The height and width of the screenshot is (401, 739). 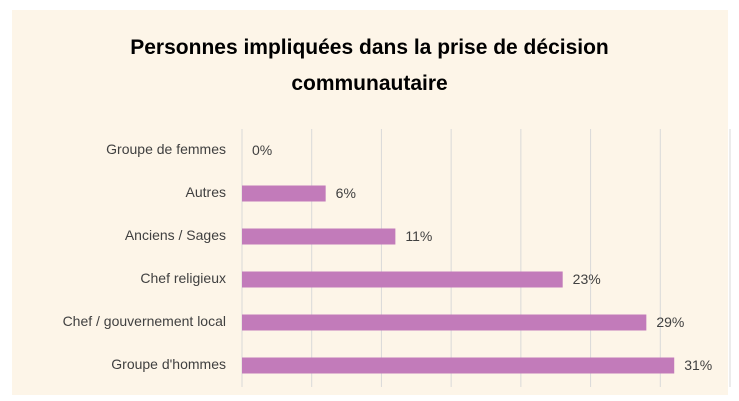 What do you see at coordinates (206, 192) in the screenshot?
I see `y-tick-label: Autres` at bounding box center [206, 192].